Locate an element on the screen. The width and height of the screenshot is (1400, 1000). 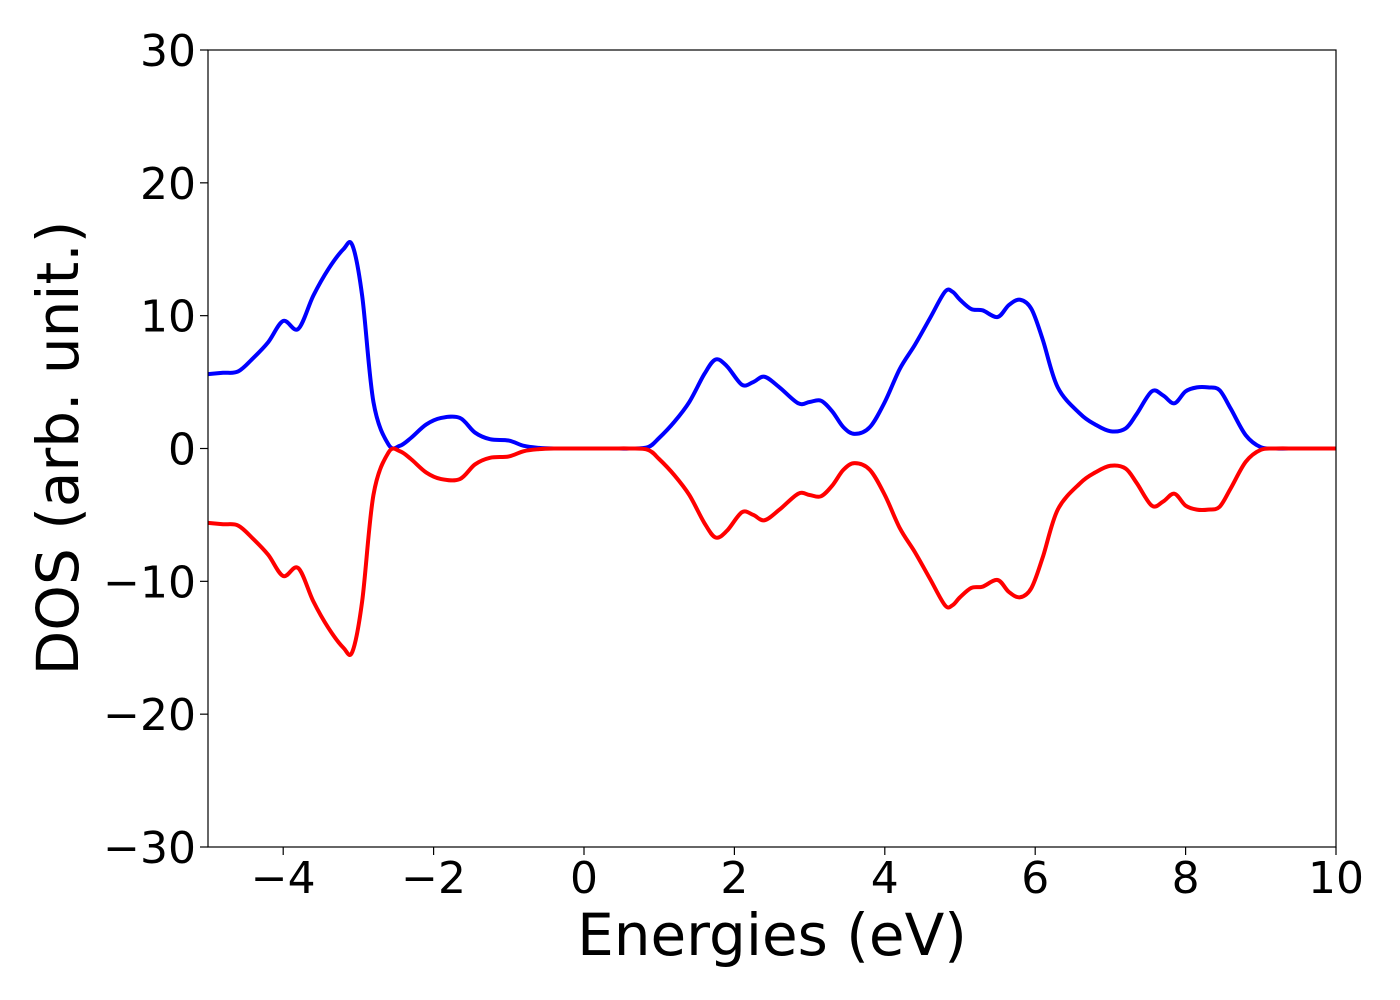
y-tick-label: −30 is located at coordinates (149, 848).